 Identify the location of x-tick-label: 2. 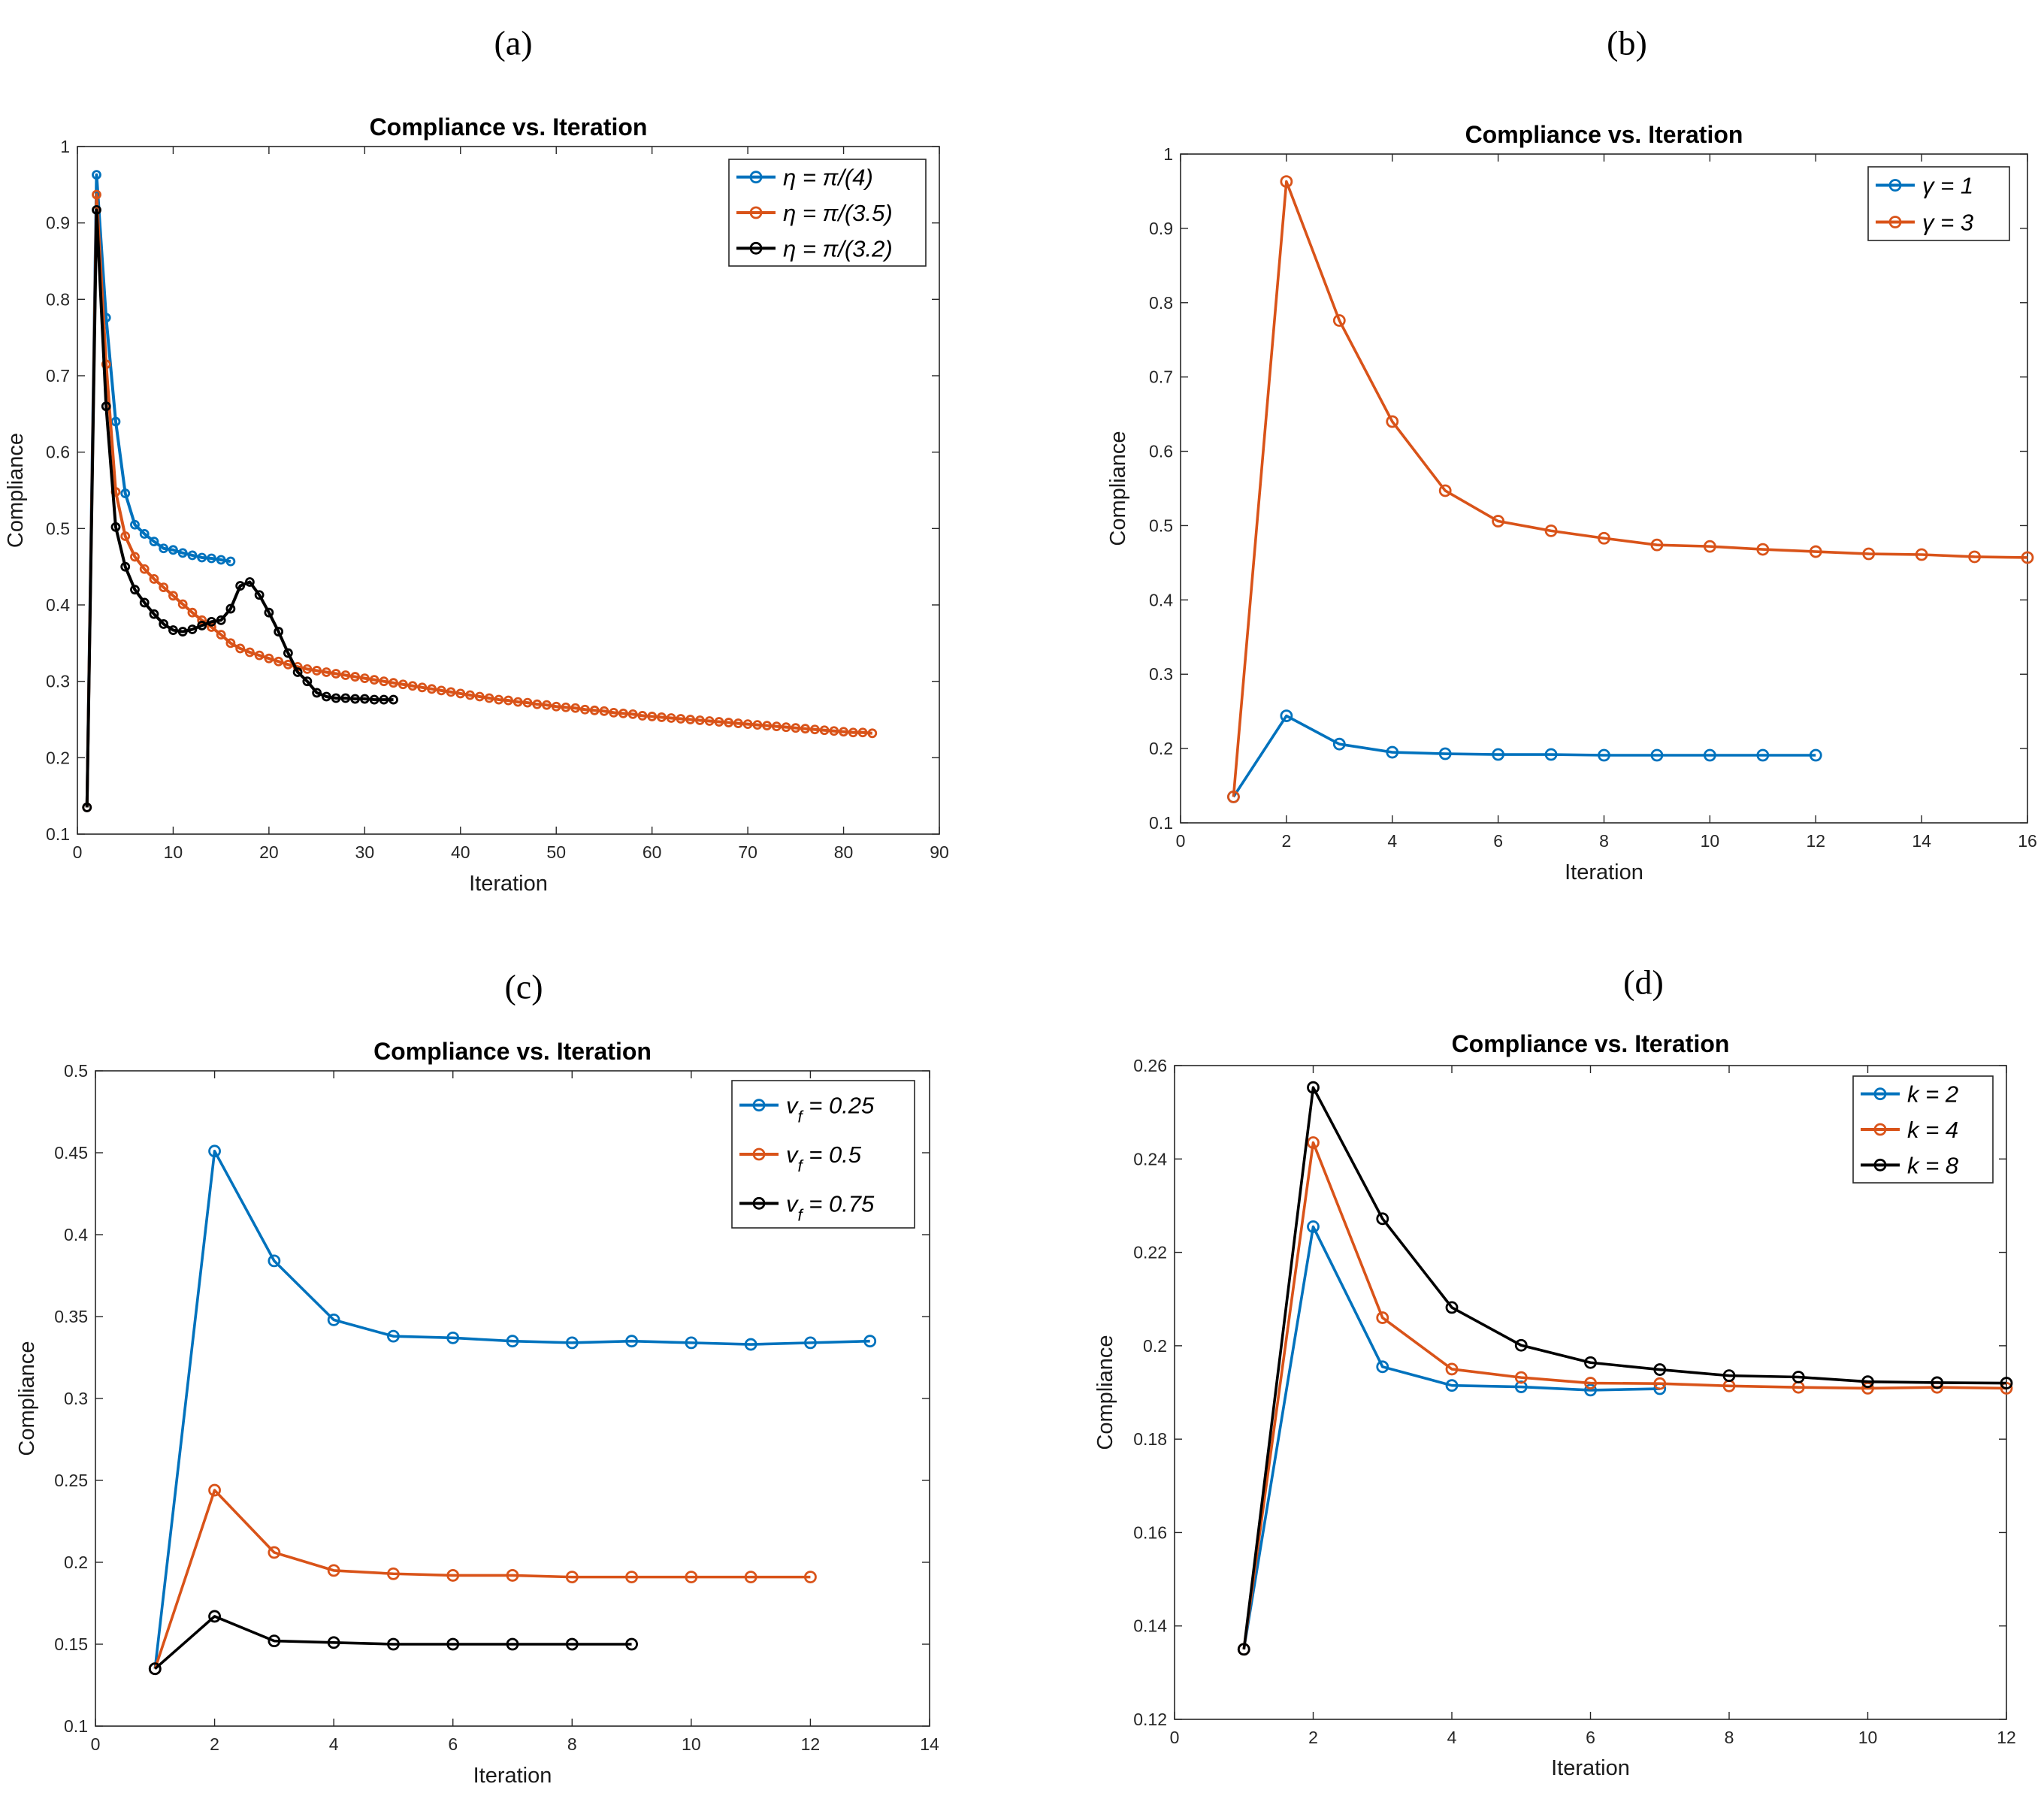
(1286, 841).